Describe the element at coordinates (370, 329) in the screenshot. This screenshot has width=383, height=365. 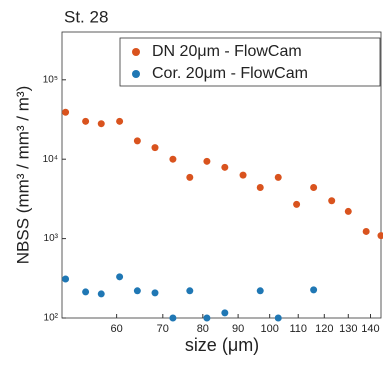
I see `x-tick-label: 140` at that location.